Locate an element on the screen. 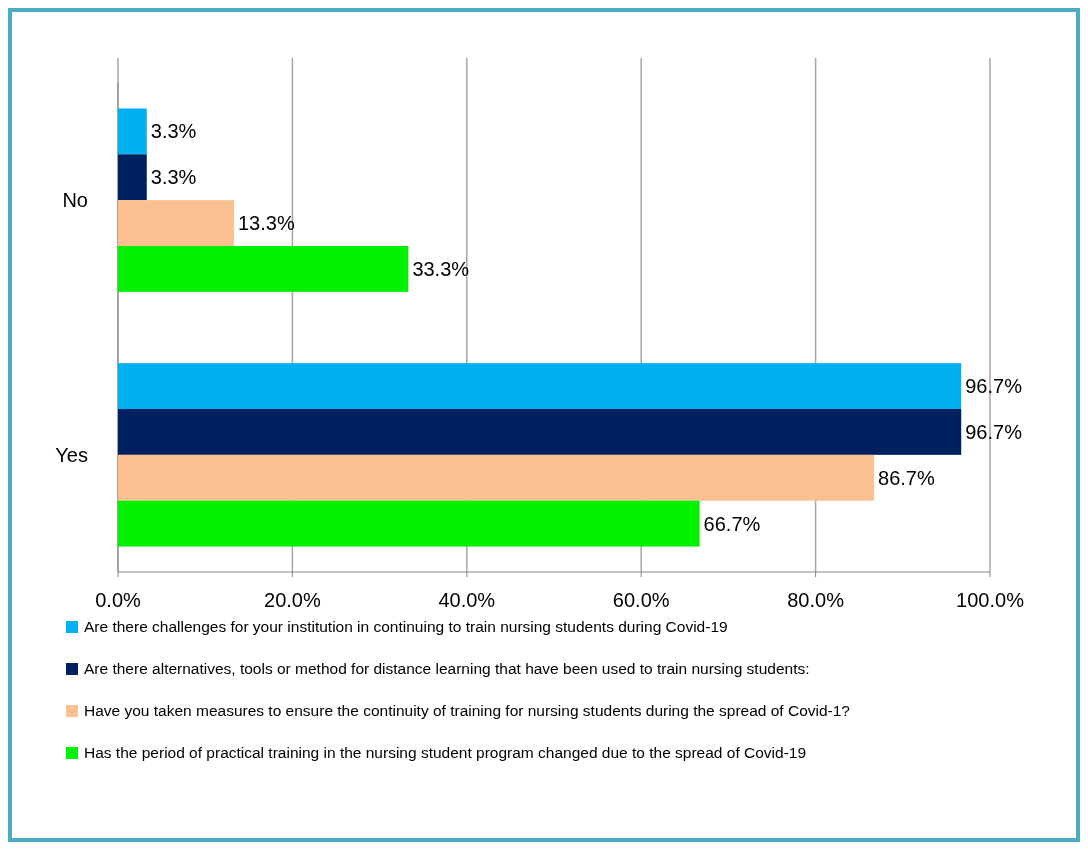 This screenshot has width=1088, height=850. x-tick-label: 40.0% is located at coordinates (467, 600).